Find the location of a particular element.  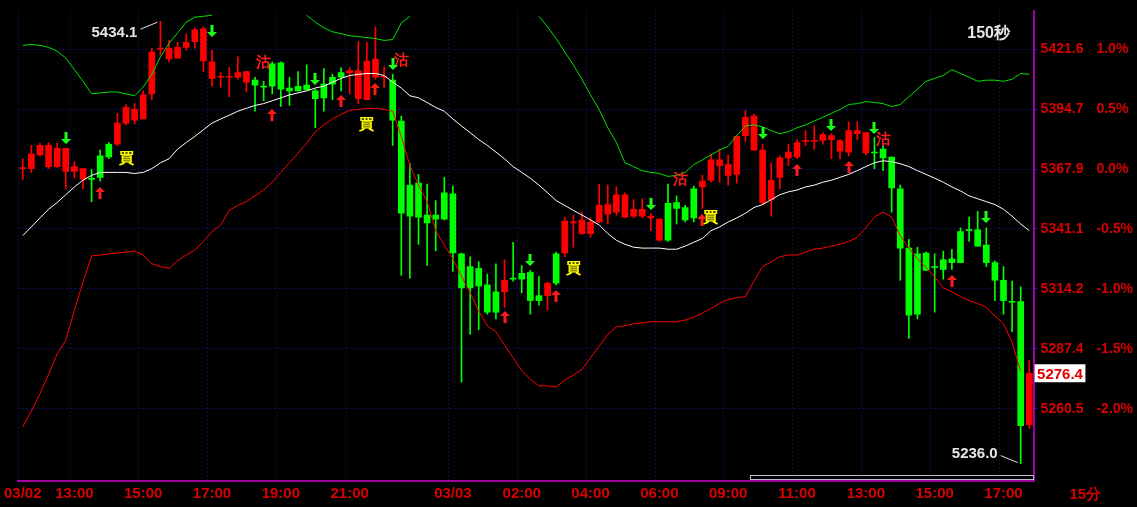

y2-tick-label: 0.5% is located at coordinates (1112, 107).